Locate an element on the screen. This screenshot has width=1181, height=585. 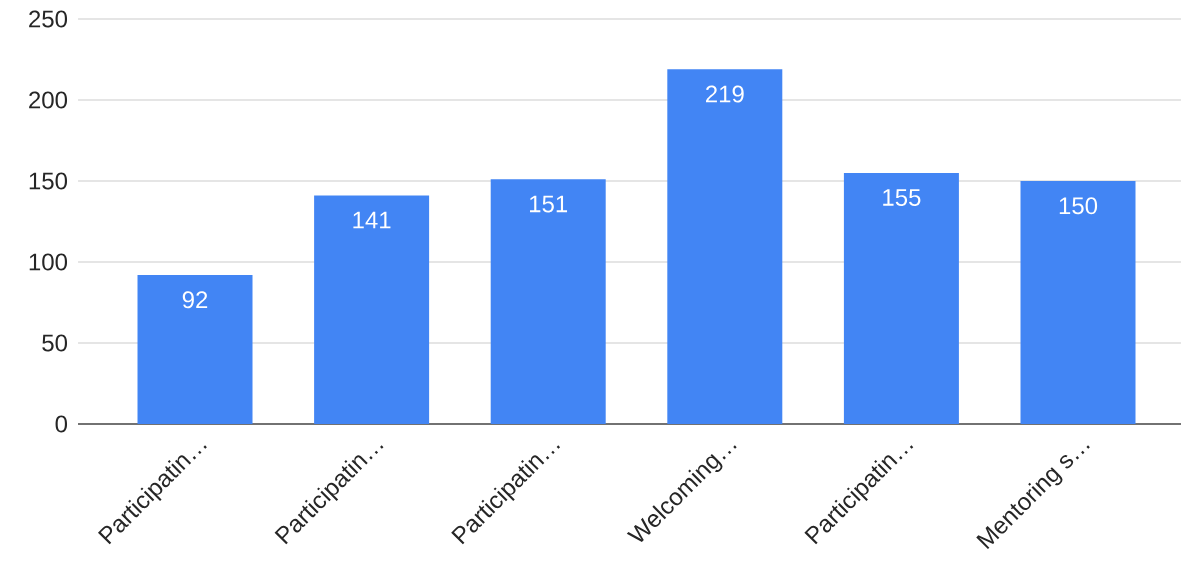
y-tick-label: 150 is located at coordinates (48, 181).